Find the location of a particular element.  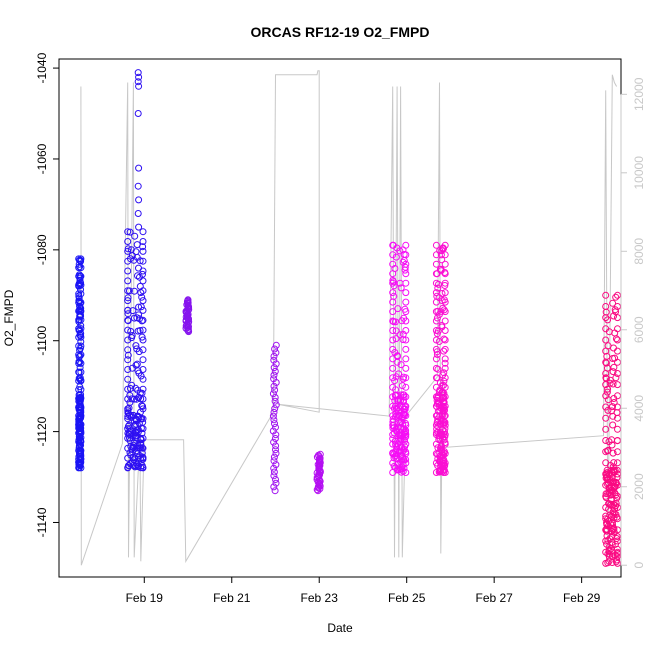

secondary-y-axis: 0 2000 4000 6000 8000 10000 12000 is located at coordinates (633, 323).